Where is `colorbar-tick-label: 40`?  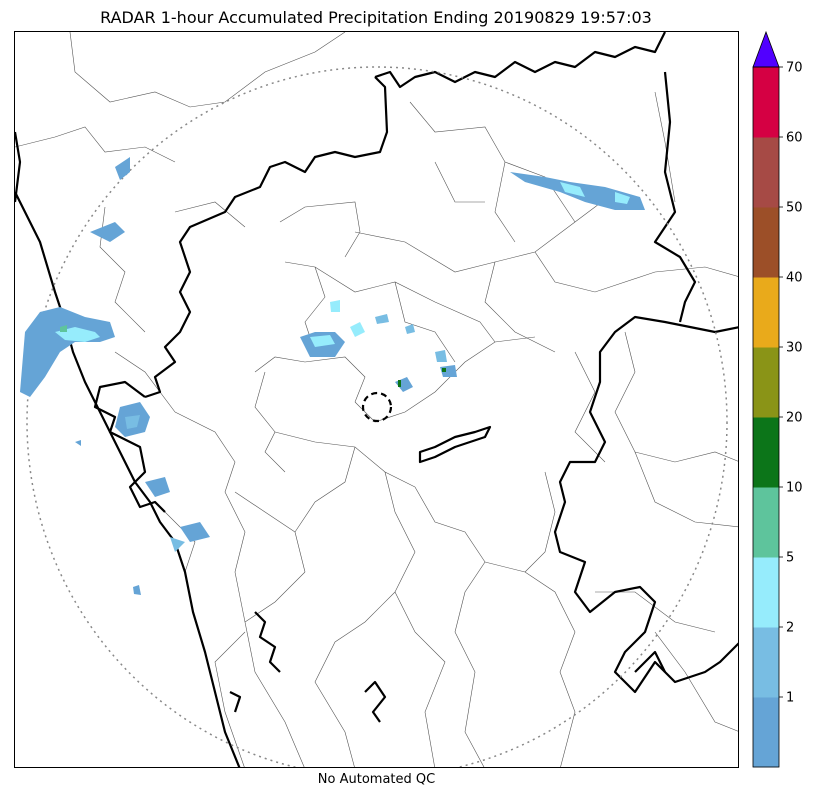 colorbar-tick-label: 40 is located at coordinates (794, 278).